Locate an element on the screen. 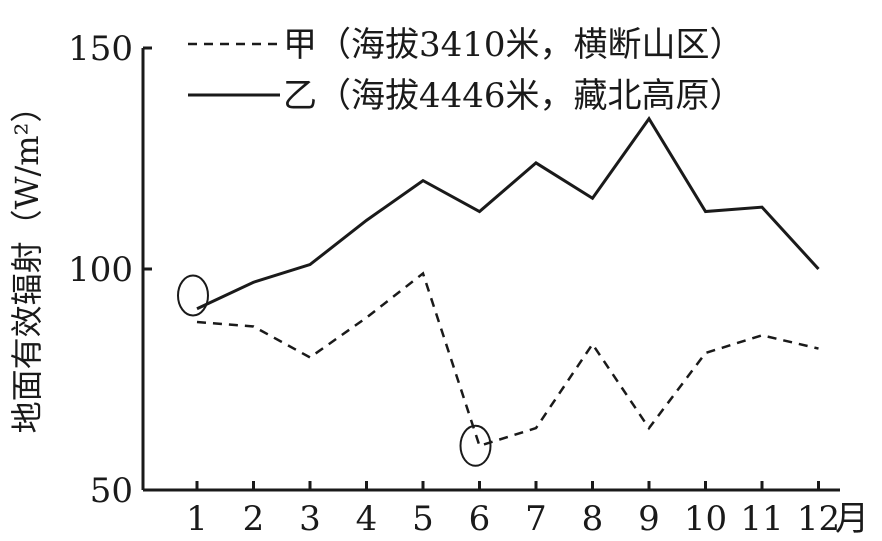 The image size is (882, 541). x-tick-label: 8 is located at coordinates (593, 518).